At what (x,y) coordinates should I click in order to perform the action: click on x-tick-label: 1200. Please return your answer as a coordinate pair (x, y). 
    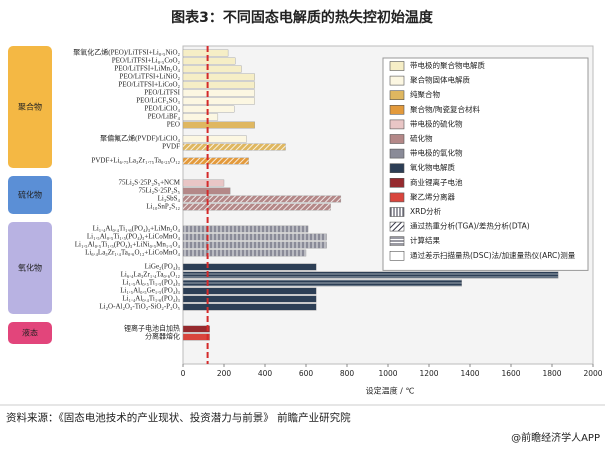
    Looking at the image, I should click on (428, 373).